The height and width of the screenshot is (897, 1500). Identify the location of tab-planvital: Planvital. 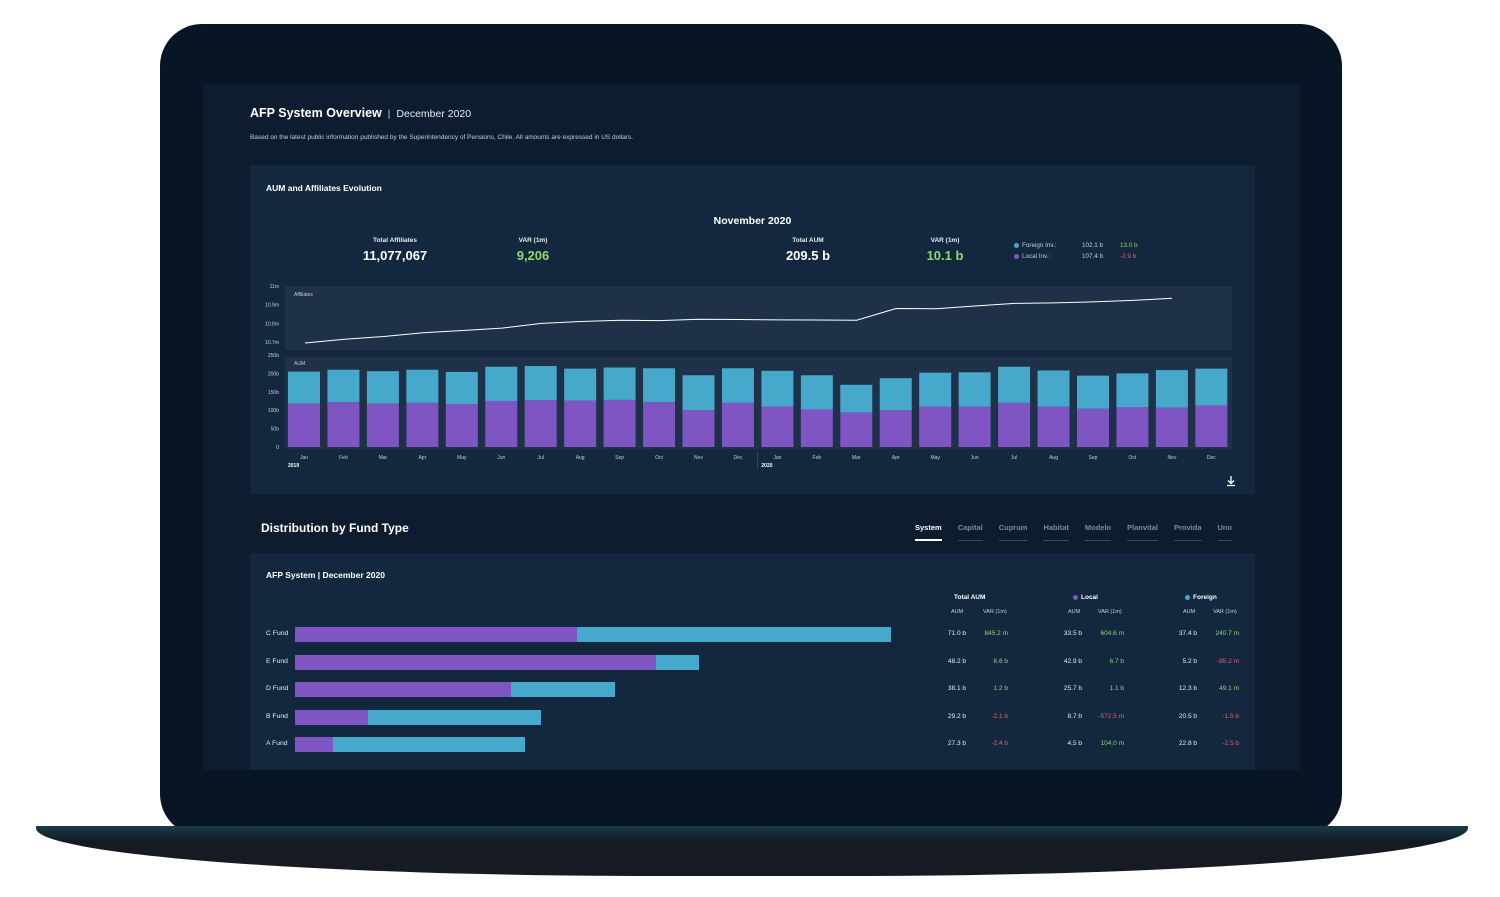
(1142, 532).